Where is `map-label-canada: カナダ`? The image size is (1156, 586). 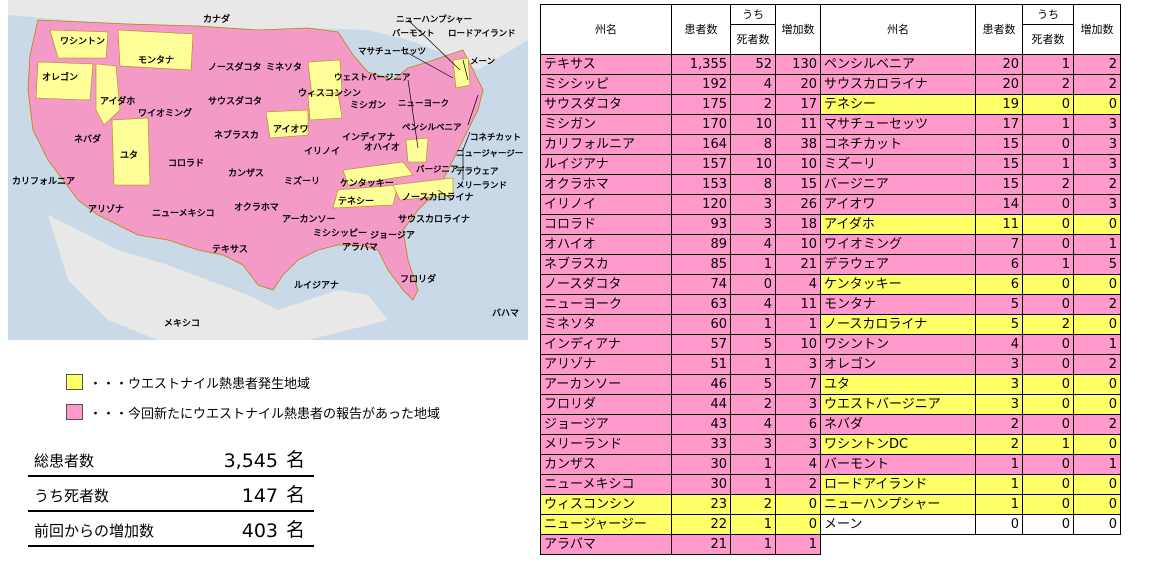
map-label-canada: カナダ is located at coordinates (216, 19).